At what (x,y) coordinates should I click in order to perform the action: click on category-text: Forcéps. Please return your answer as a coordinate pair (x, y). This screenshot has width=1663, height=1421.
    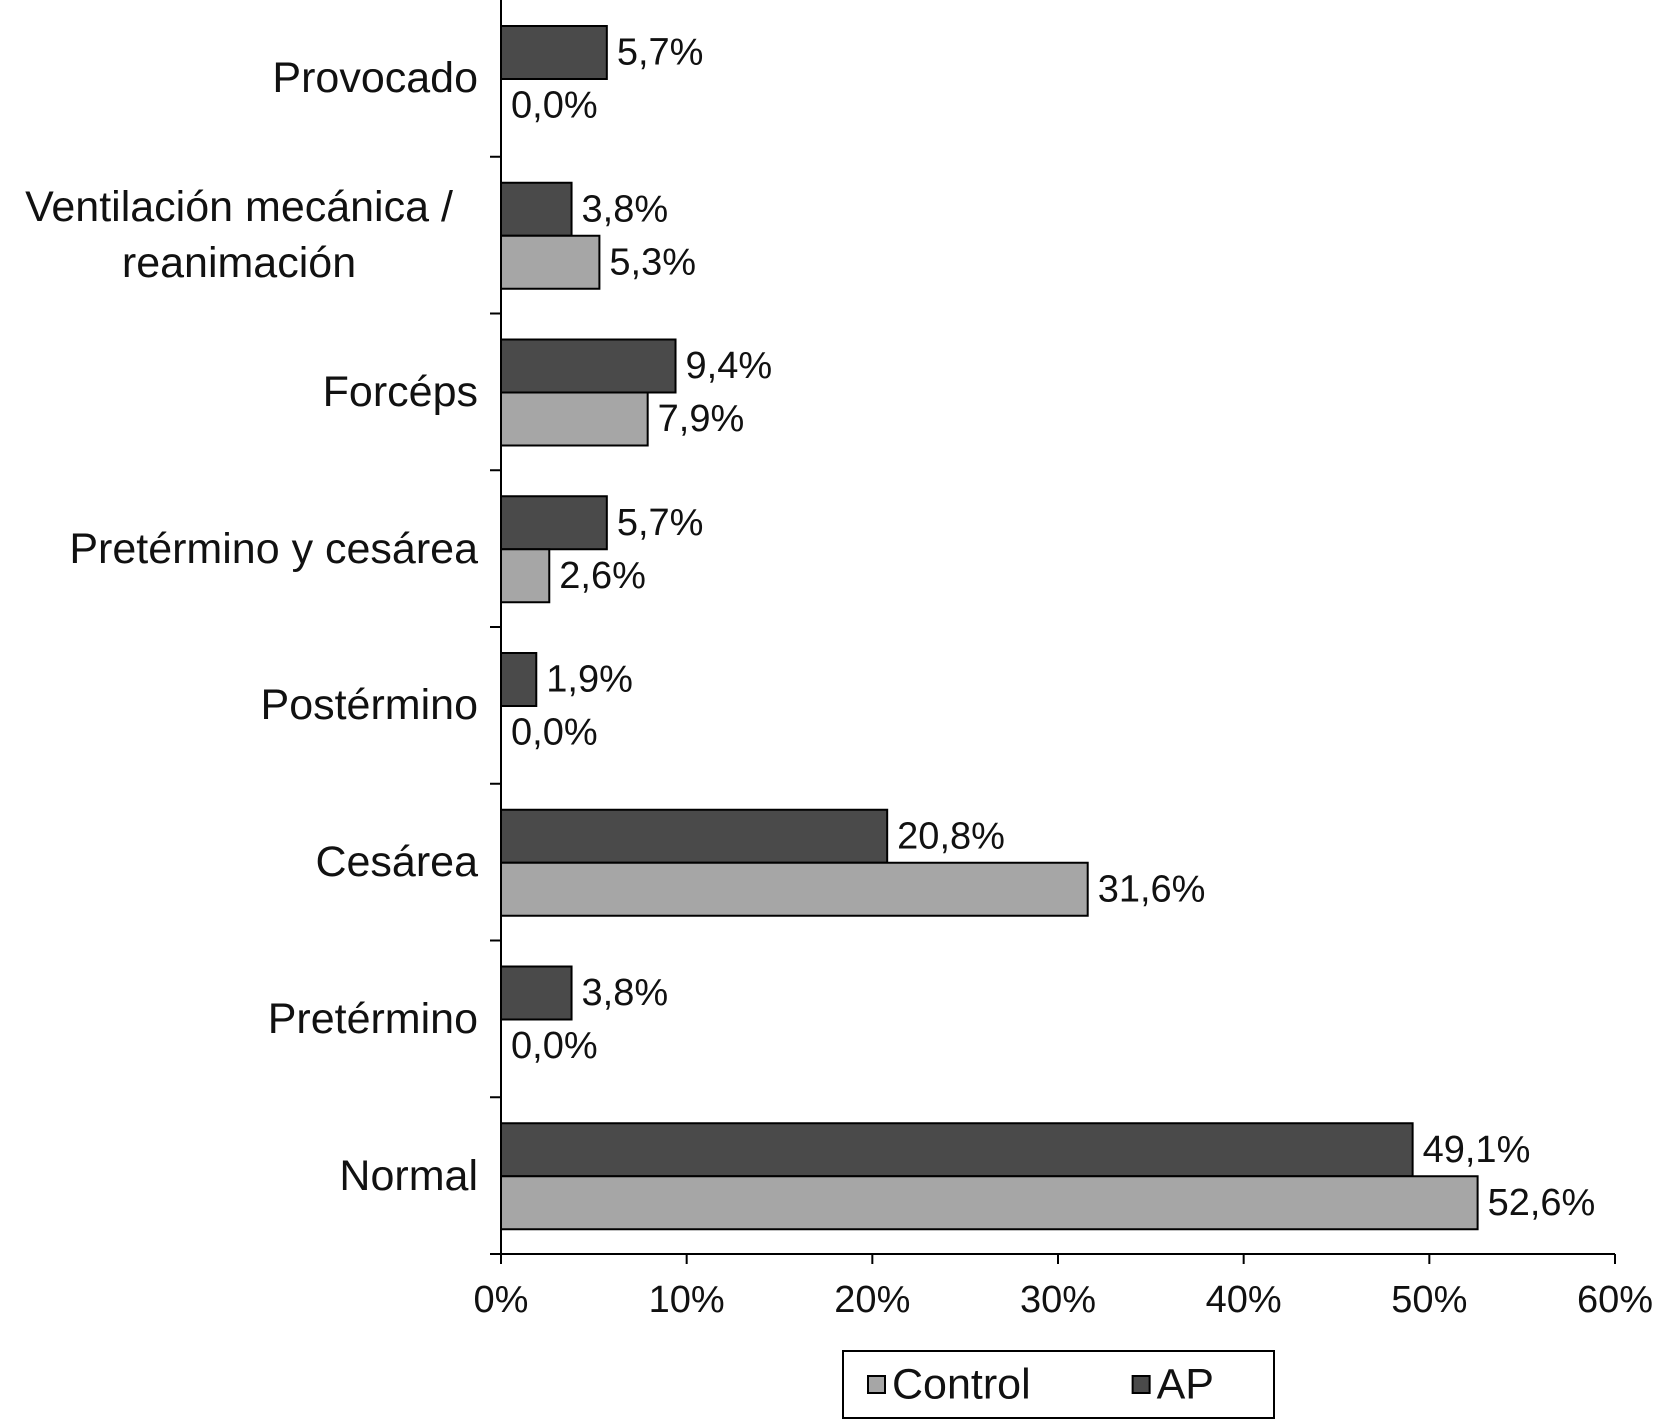
    Looking at the image, I should click on (400, 391).